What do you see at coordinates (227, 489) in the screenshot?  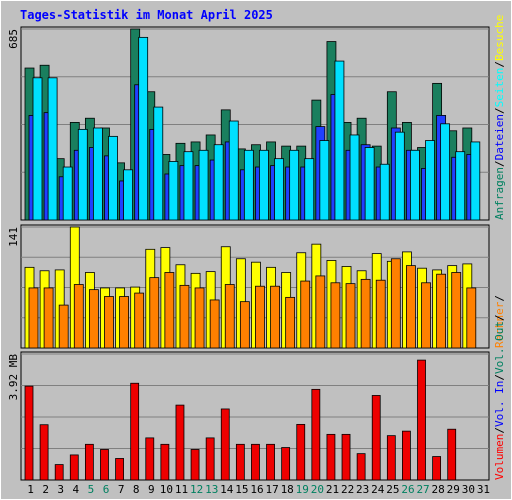 I see `day-label-14: 14` at bounding box center [227, 489].